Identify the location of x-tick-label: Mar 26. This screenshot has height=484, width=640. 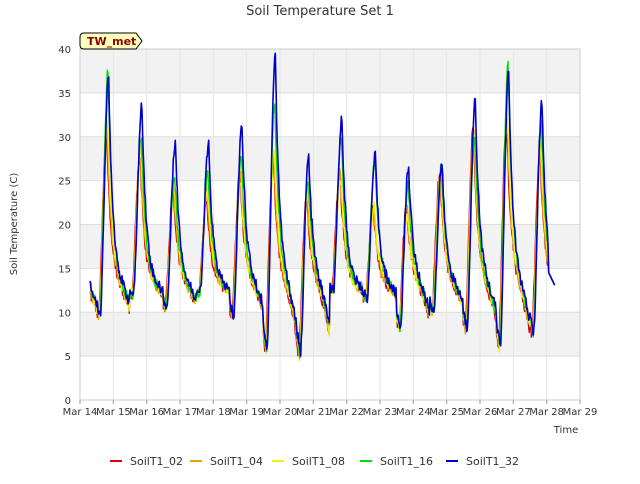
(480, 412).